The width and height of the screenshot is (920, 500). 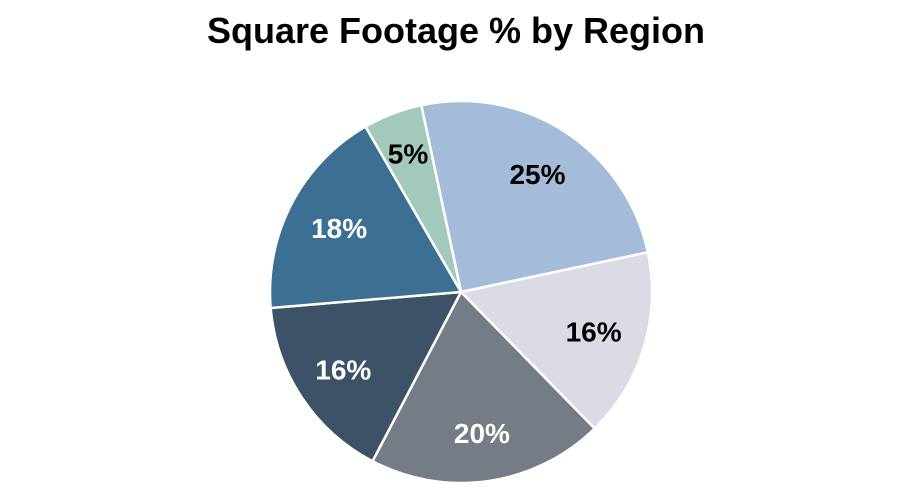 What do you see at coordinates (343, 370) in the screenshot?
I see `pie-slice-label-3: 16%` at bounding box center [343, 370].